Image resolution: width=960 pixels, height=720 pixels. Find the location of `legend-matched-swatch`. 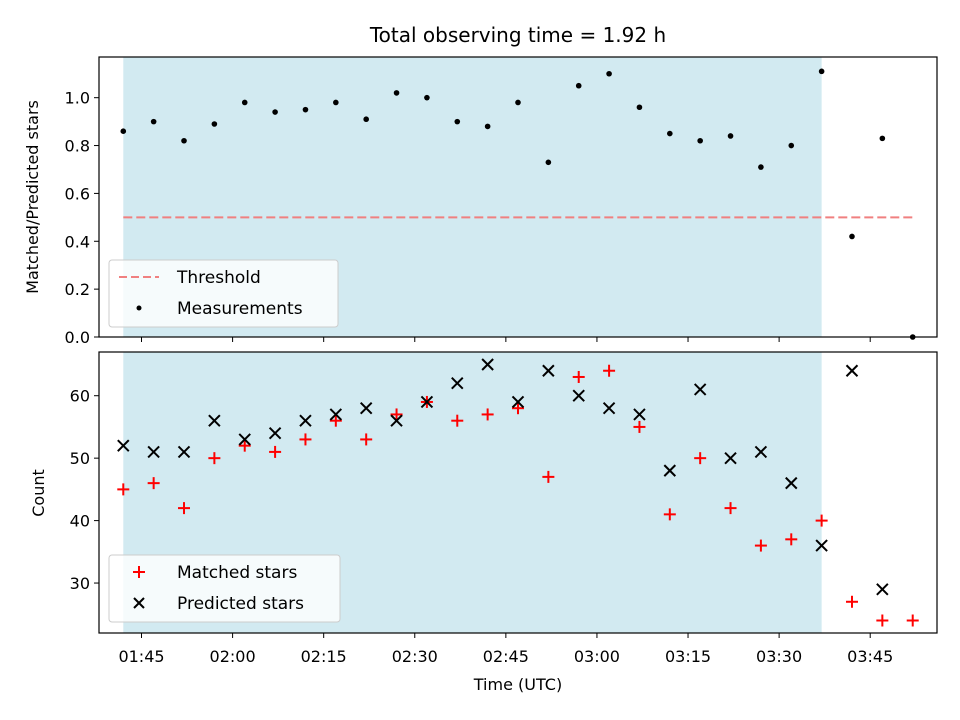

legend-matched-swatch is located at coordinates (139, 572).